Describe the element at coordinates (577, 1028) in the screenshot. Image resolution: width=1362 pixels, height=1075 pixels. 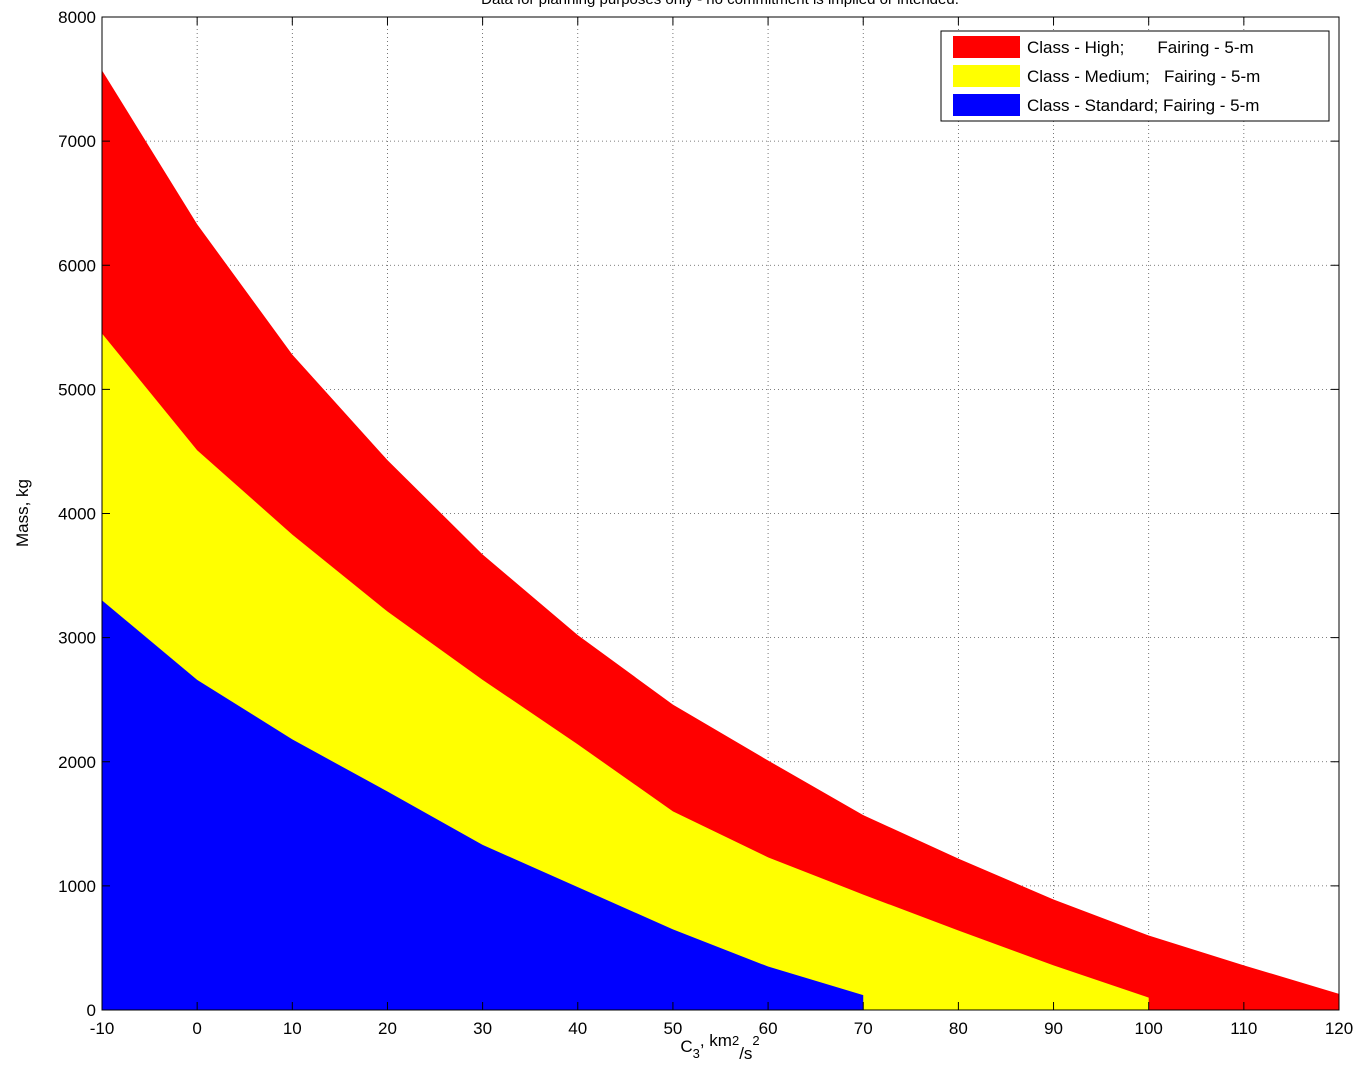
I see `x-tick-label: 40` at that location.